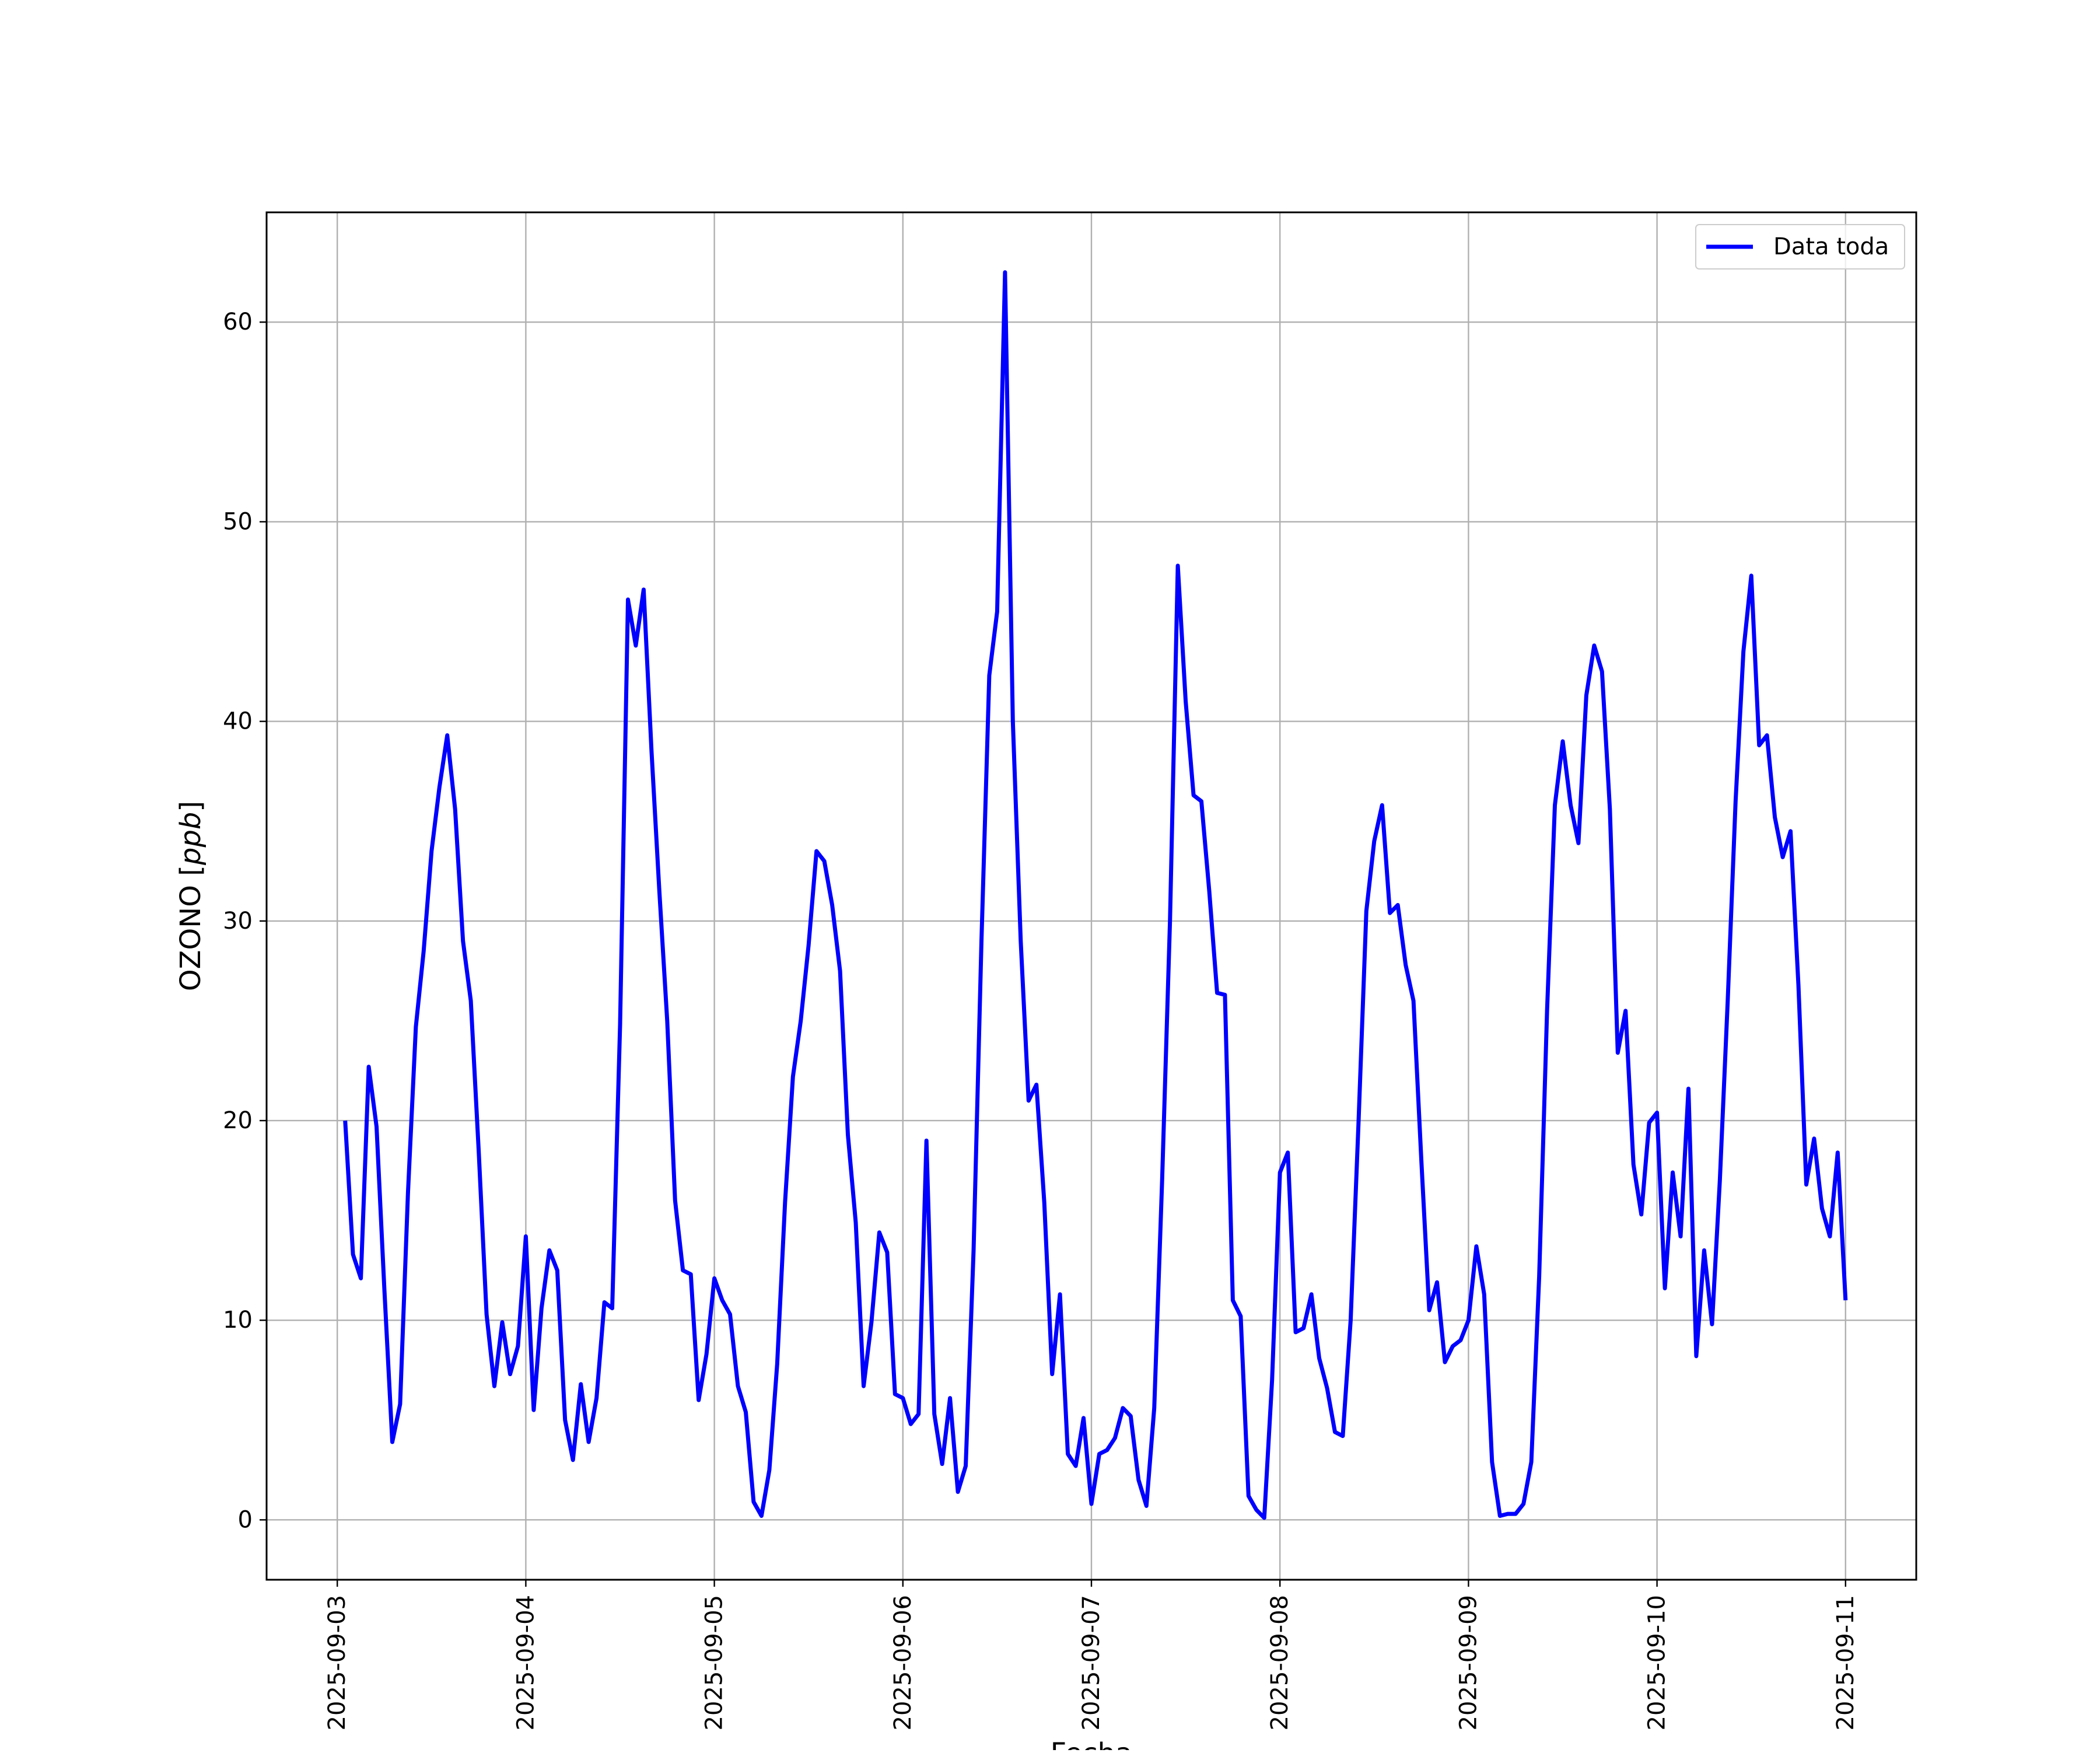 The image size is (2100, 1753). Describe the element at coordinates (1657, 1662) in the screenshot. I see `x-tick-label: 2025-09-10` at that location.